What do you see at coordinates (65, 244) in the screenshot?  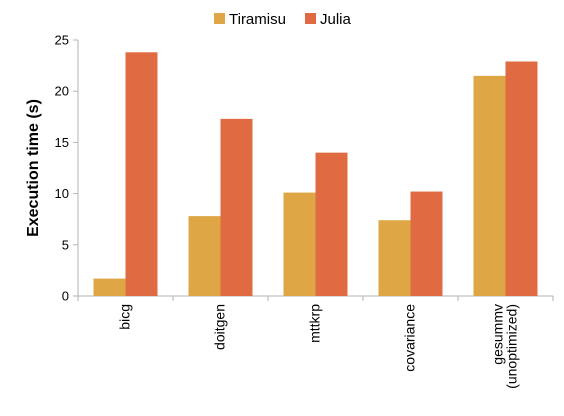 I see `y-tick-label: 5` at bounding box center [65, 244].